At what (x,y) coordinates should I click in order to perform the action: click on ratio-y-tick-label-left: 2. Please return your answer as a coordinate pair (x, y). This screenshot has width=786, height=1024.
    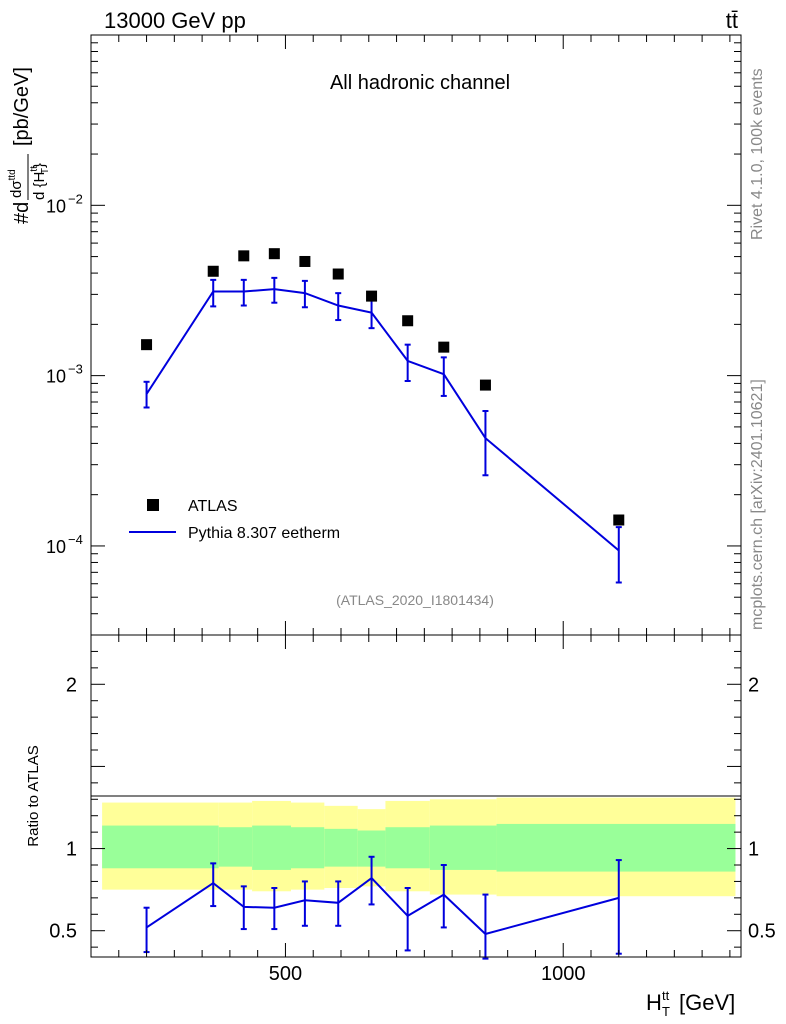
    Looking at the image, I should click on (71, 685).